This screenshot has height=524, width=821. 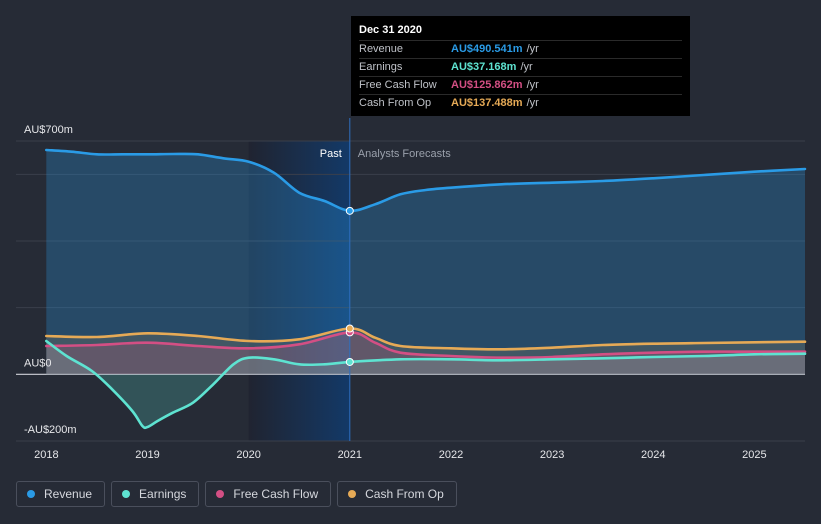 I want to click on legend-item-cash-from-op: Cash From Op, so click(x=397, y=494).